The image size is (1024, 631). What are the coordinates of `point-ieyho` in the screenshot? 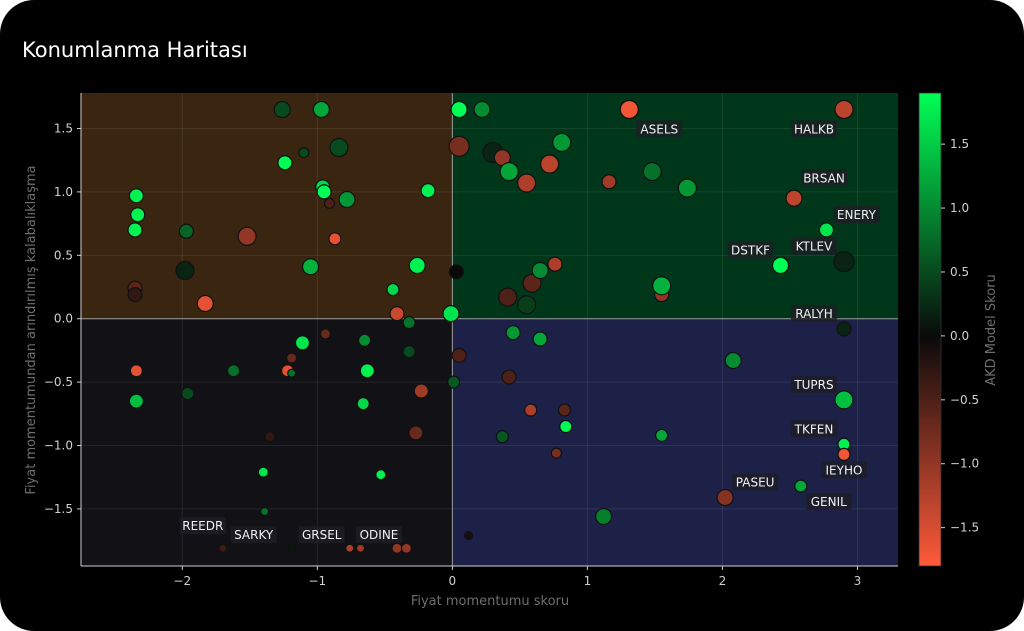 It's located at (844, 454).